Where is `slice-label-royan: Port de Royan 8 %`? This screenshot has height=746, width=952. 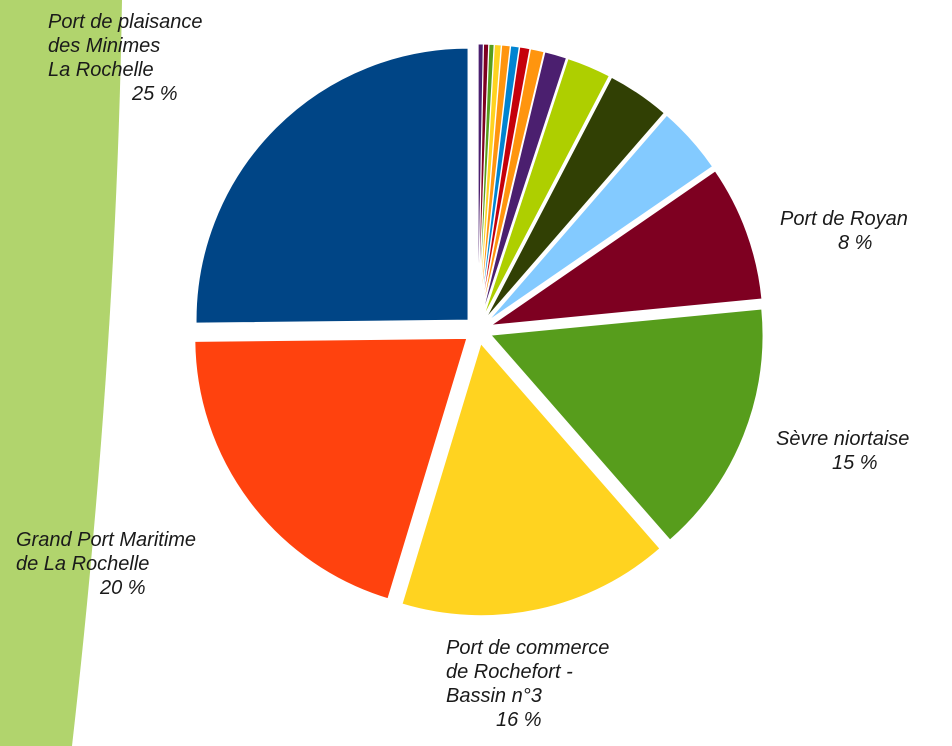 slice-label-royan: Port de Royan 8 % is located at coordinates (844, 231).